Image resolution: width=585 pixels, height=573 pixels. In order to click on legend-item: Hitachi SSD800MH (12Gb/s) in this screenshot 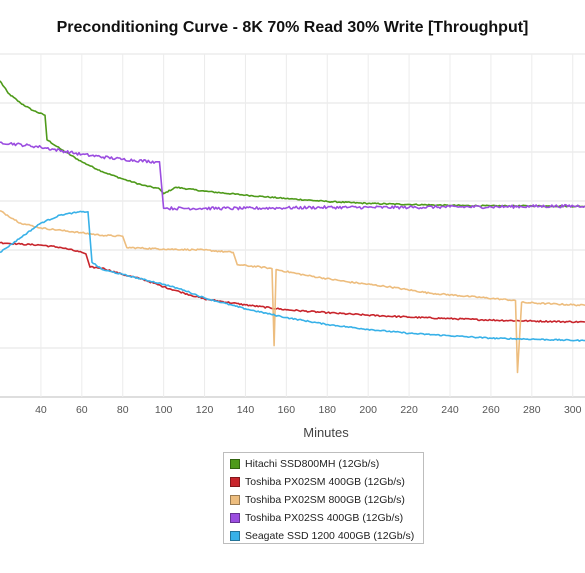, I will do `click(304, 464)`.